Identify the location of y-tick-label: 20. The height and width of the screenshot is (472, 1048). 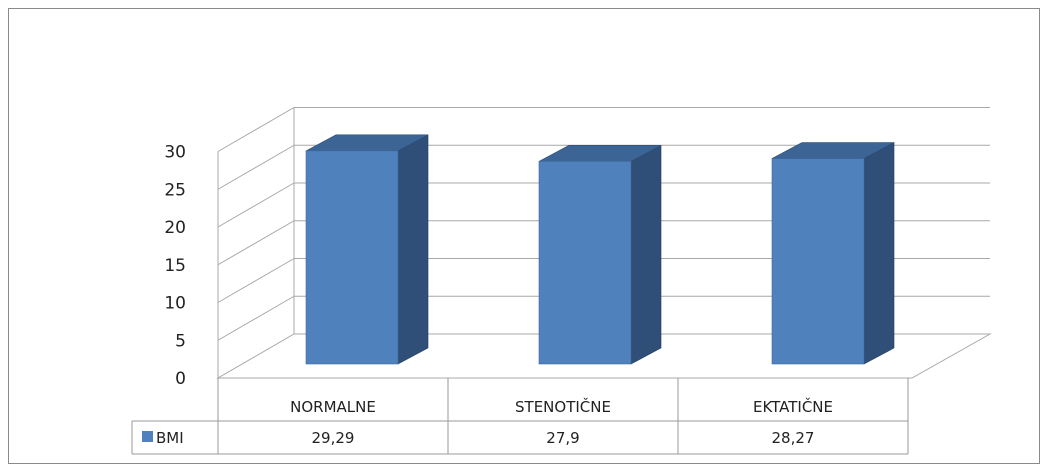
(175, 228).